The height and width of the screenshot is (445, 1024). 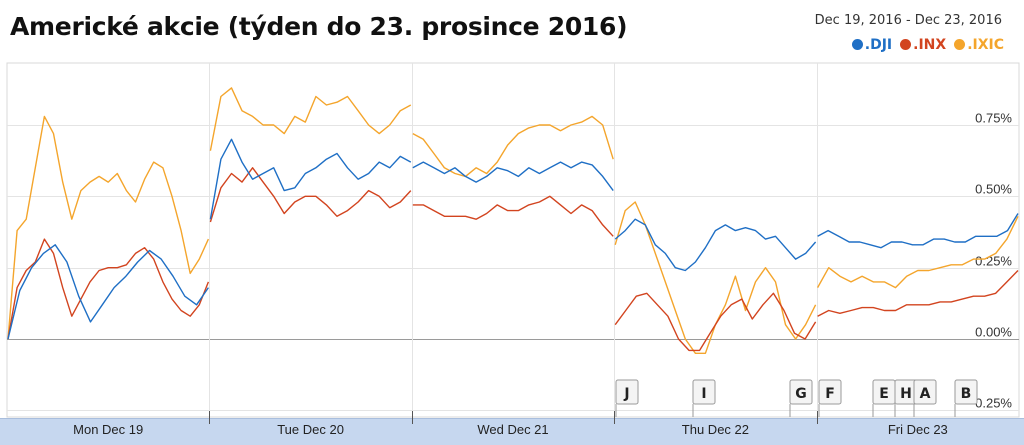 What do you see at coordinates (993, 332) in the screenshot?
I see `y-tick-label: 0.00%` at bounding box center [993, 332].